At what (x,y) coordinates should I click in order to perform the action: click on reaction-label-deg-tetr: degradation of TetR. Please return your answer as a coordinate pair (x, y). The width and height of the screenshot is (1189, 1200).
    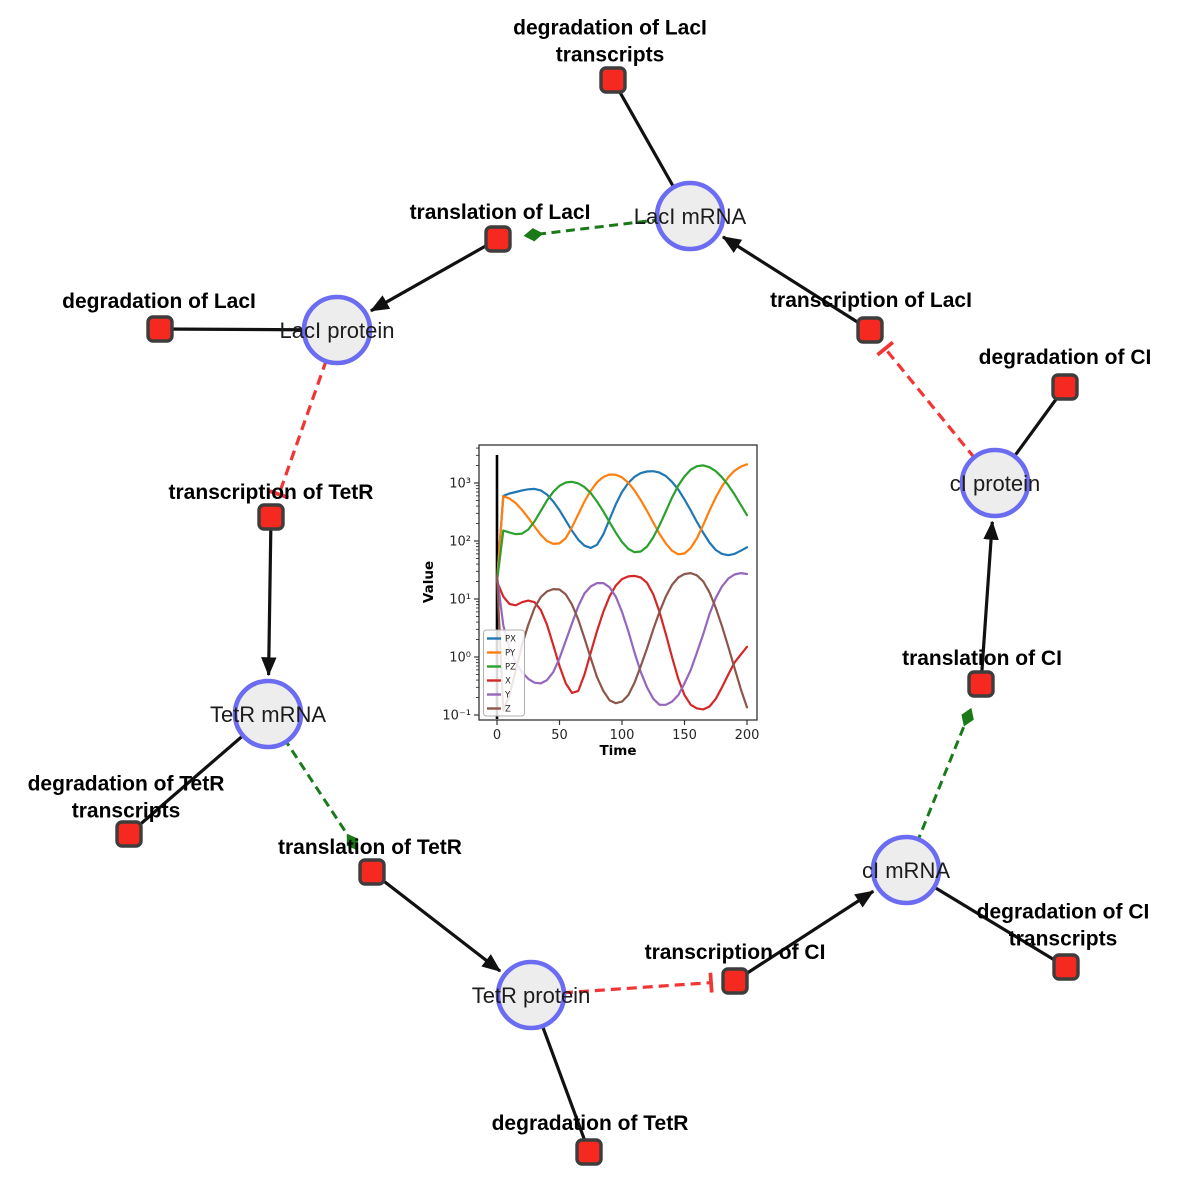
    Looking at the image, I should click on (590, 1123).